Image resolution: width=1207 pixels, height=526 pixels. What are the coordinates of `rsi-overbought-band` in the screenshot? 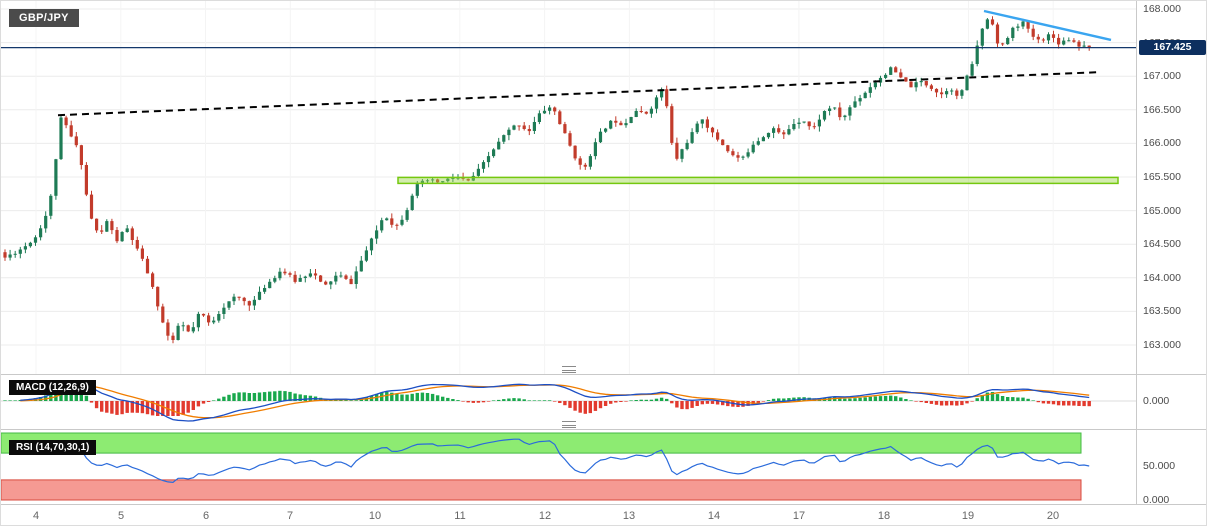 It's located at (541, 443).